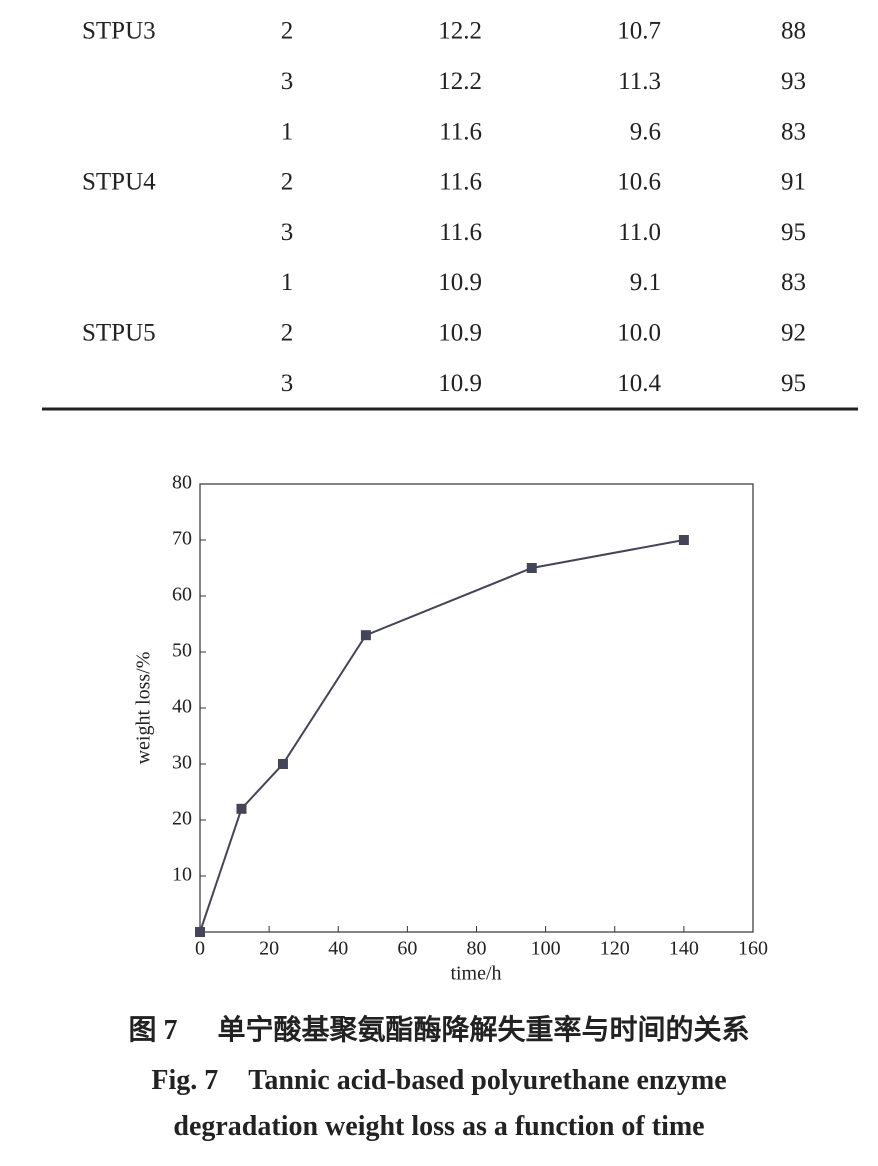 The width and height of the screenshot is (878, 1166). Describe the element at coordinates (182, 595) in the screenshot. I see `y-tick-label: 60` at that location.